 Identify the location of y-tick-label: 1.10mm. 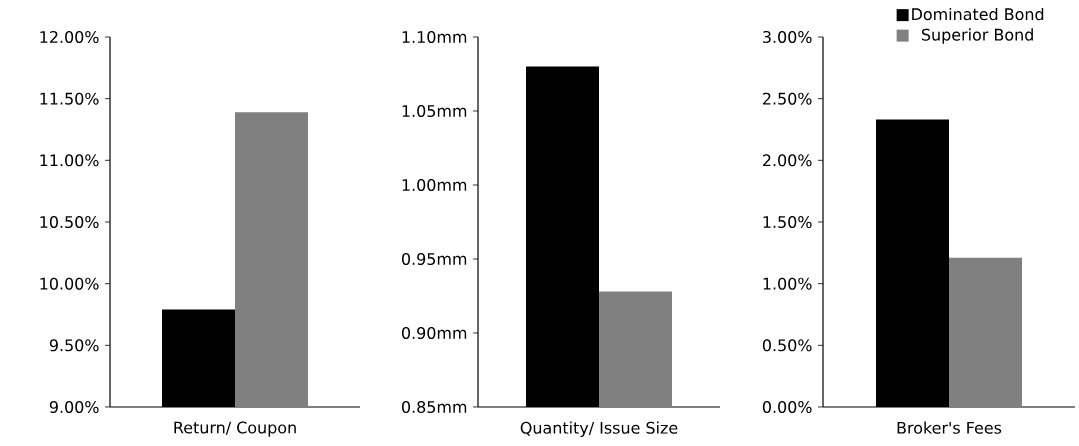
(434, 37).